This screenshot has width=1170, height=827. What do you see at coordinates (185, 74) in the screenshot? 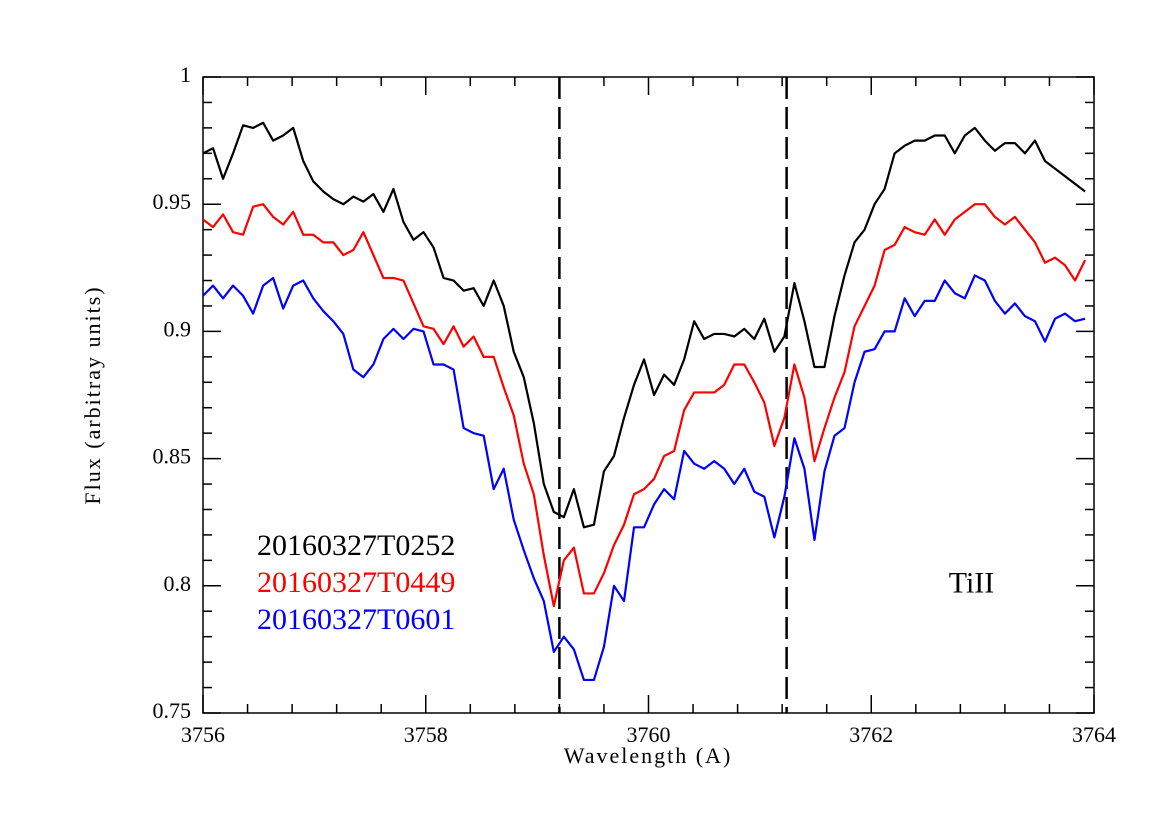
I see `y-tick-label: 1` at bounding box center [185, 74].